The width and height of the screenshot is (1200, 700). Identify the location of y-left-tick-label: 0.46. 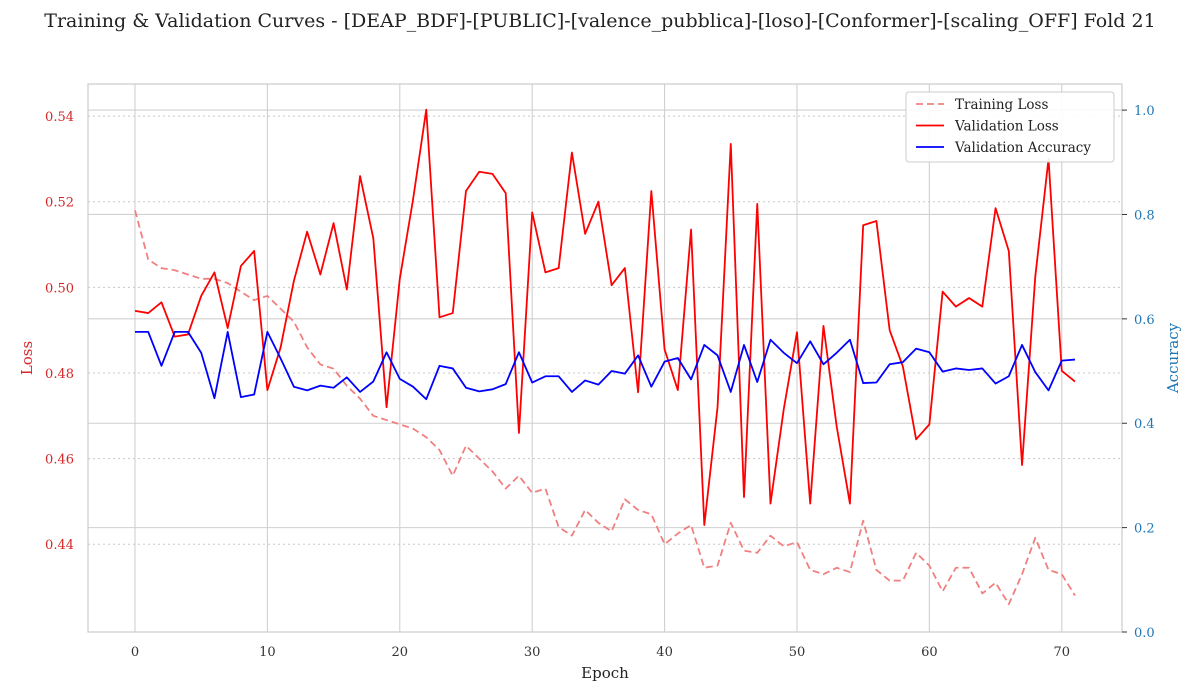
(59, 460).